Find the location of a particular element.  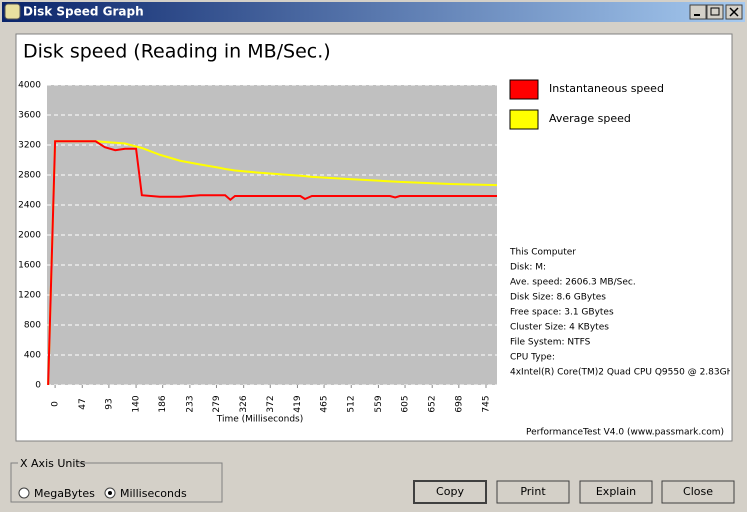

y-tick-label: 2800 is located at coordinates (29, 176).